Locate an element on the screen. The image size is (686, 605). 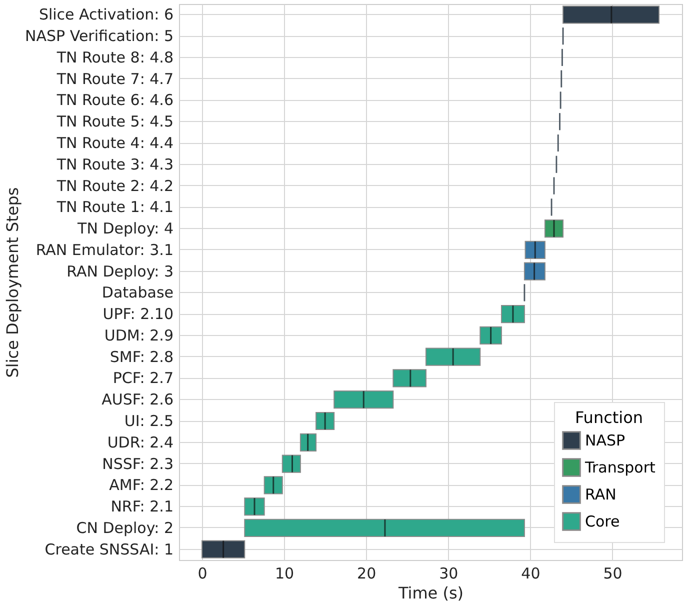
legend-label: Transport is located at coordinates (620, 467).